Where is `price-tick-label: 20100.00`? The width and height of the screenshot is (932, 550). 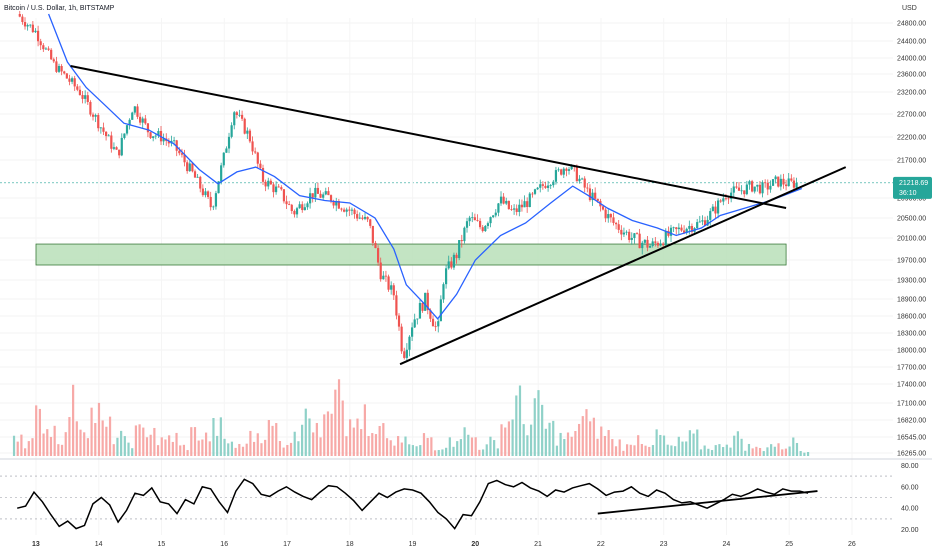
price-tick-label: 20100.00 is located at coordinates (911, 239).